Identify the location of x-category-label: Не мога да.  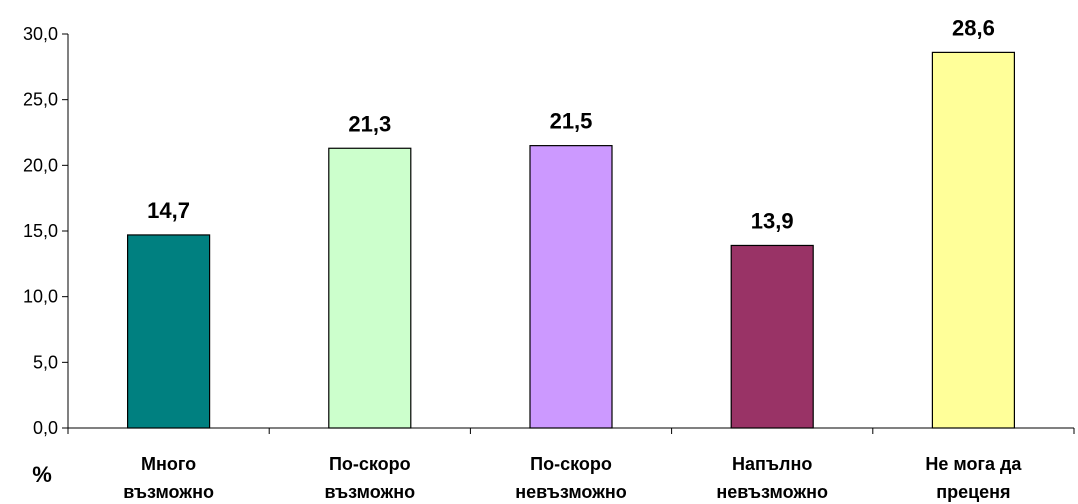
(973, 464).